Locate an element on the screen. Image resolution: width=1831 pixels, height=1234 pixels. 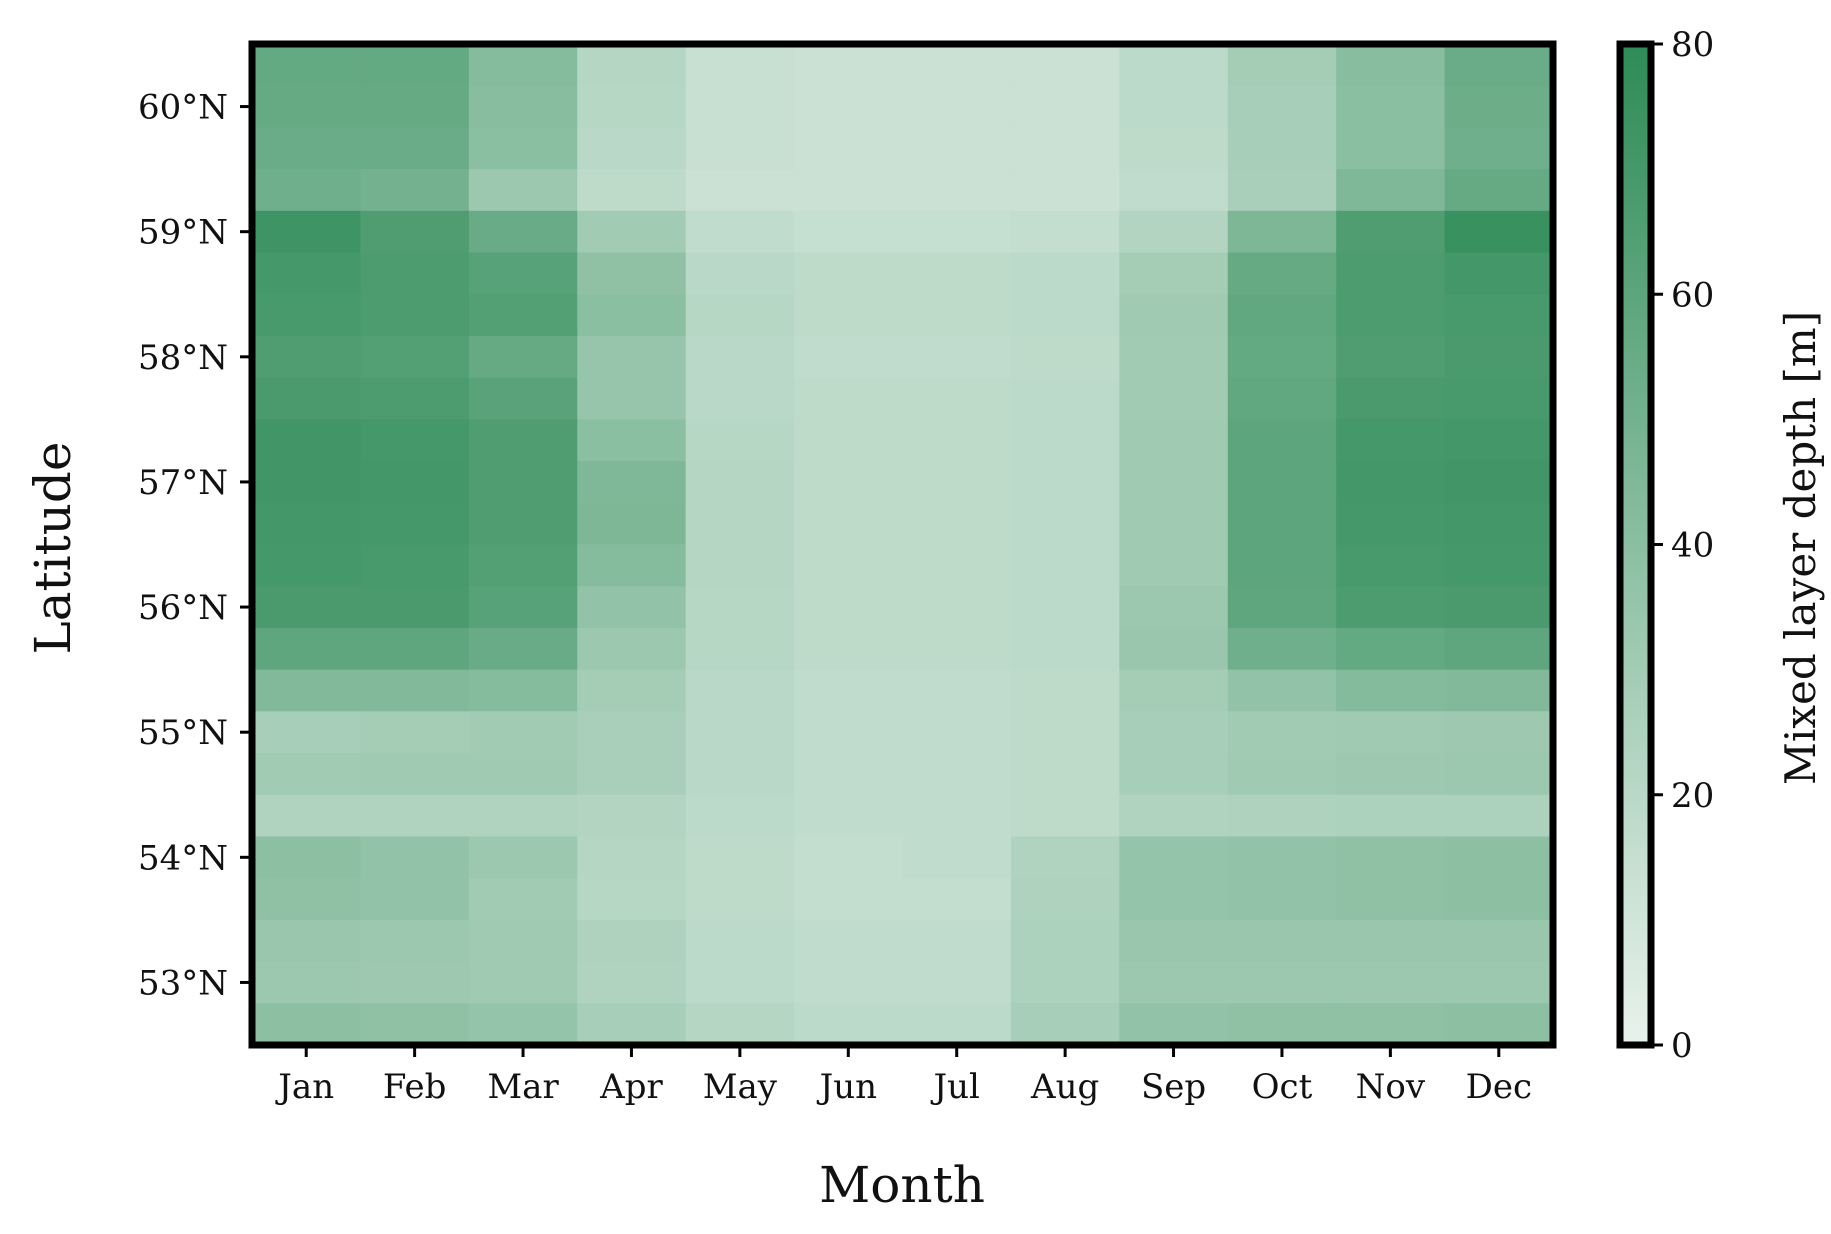
x-tick-label: Aug is located at coordinates (1064, 1087).